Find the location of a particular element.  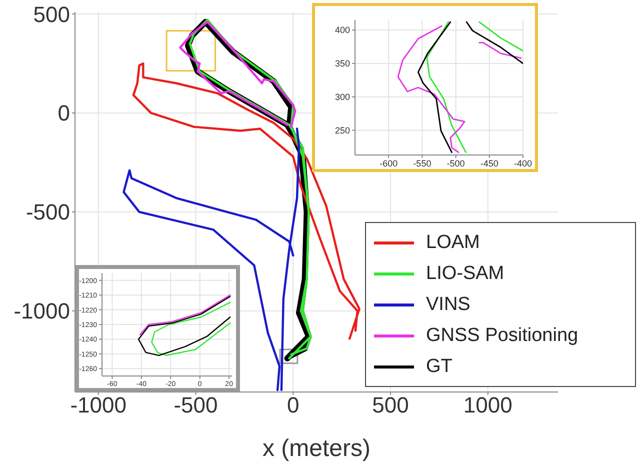

x-tick-label: -550 is located at coordinates (422, 163).